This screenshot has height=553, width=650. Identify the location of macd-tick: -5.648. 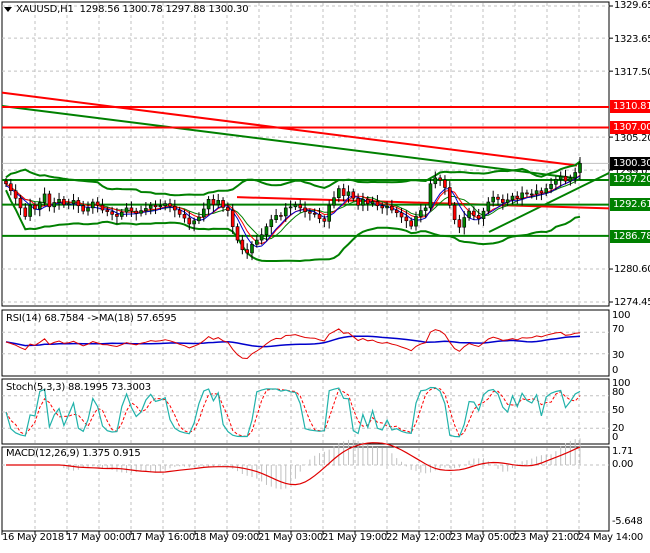
(627, 521).